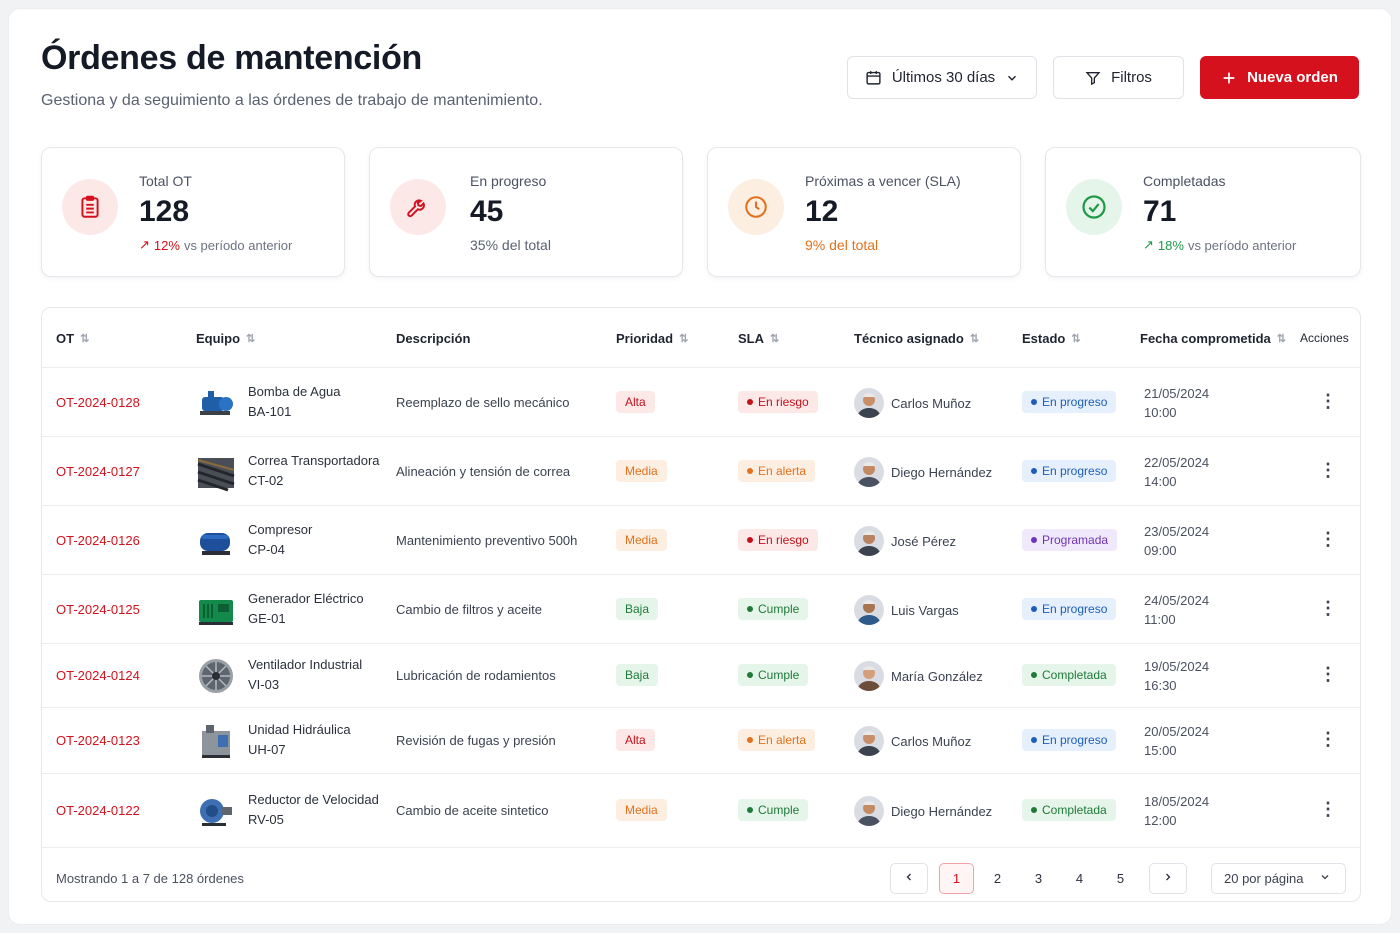 The height and width of the screenshot is (933, 1400). Describe the element at coordinates (1279, 77) in the screenshot. I see `new-order-button: Nueva orden` at that location.